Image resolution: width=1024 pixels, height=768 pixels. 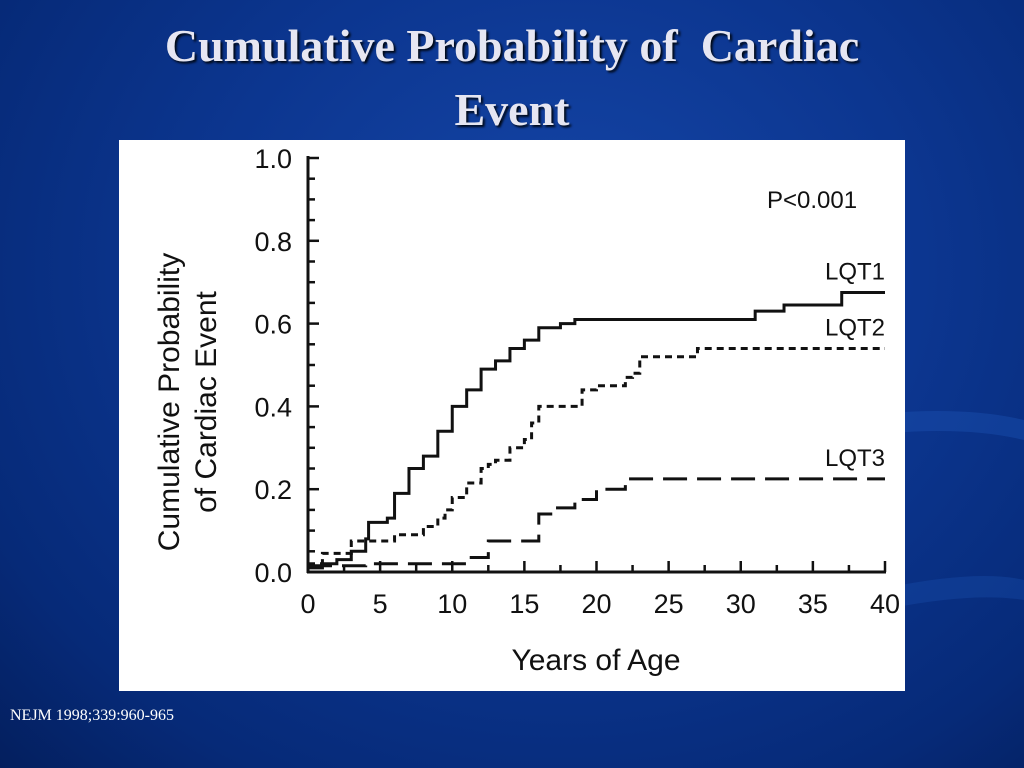 What do you see at coordinates (885, 604) in the screenshot?
I see `x-tick-label: 40` at bounding box center [885, 604].